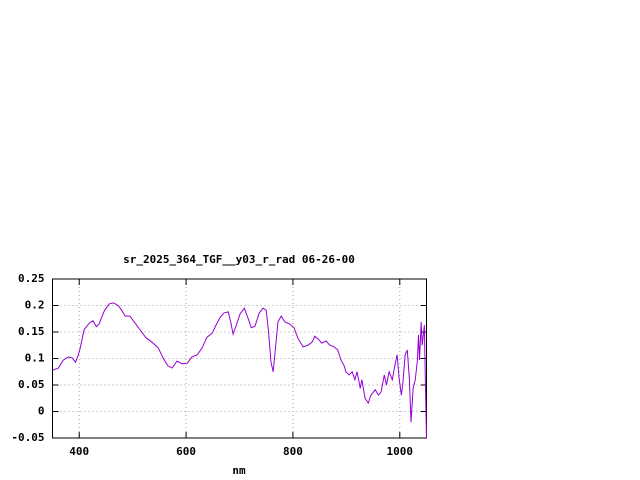 The height and width of the screenshot is (480, 640). I want to click on y-tick-label: 0, so click(41, 411).